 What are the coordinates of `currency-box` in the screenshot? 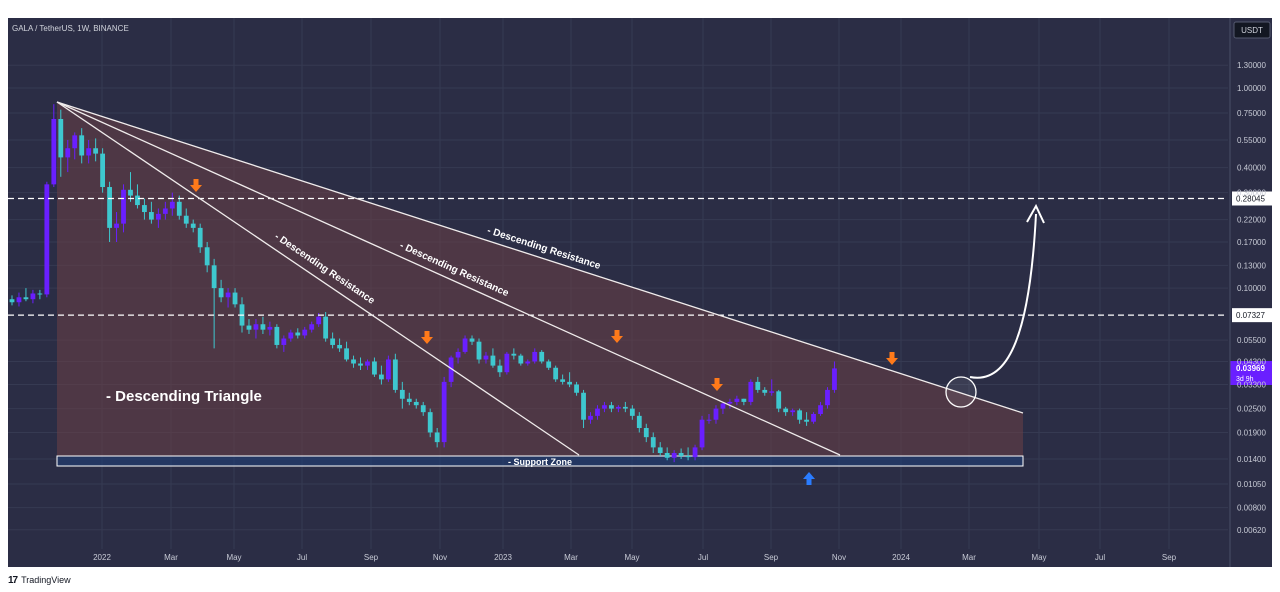 It's located at (1252, 30).